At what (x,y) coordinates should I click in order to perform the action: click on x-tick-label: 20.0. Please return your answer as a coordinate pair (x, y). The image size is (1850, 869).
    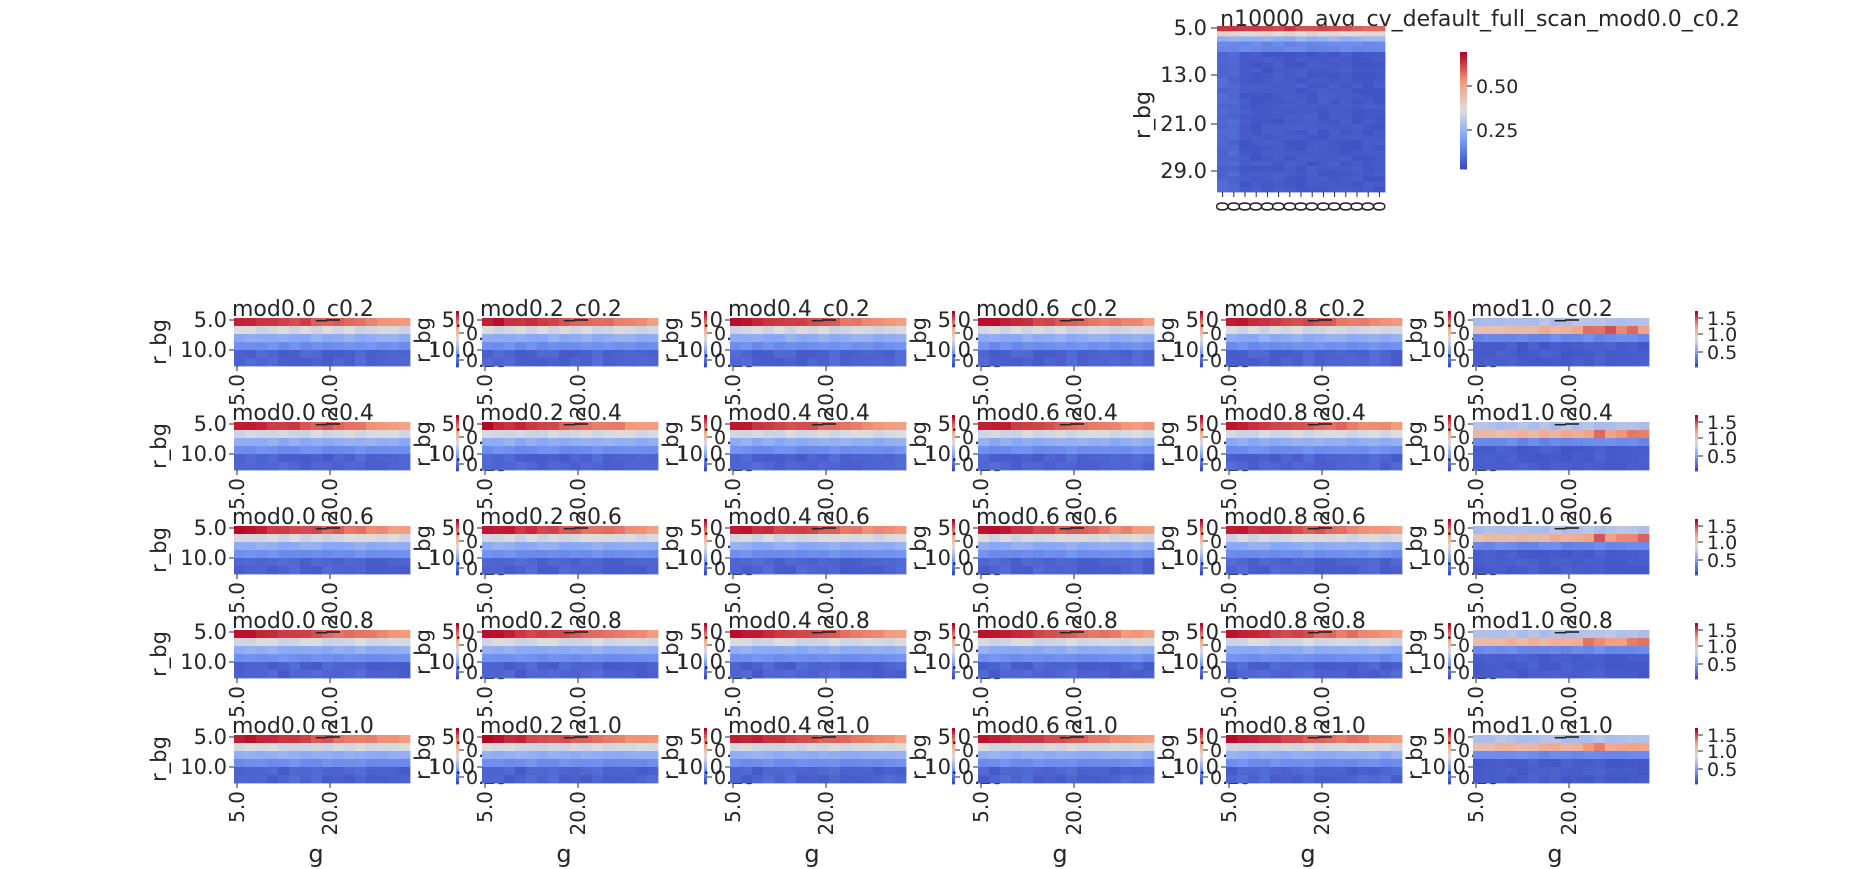
    Looking at the image, I should click on (578, 708).